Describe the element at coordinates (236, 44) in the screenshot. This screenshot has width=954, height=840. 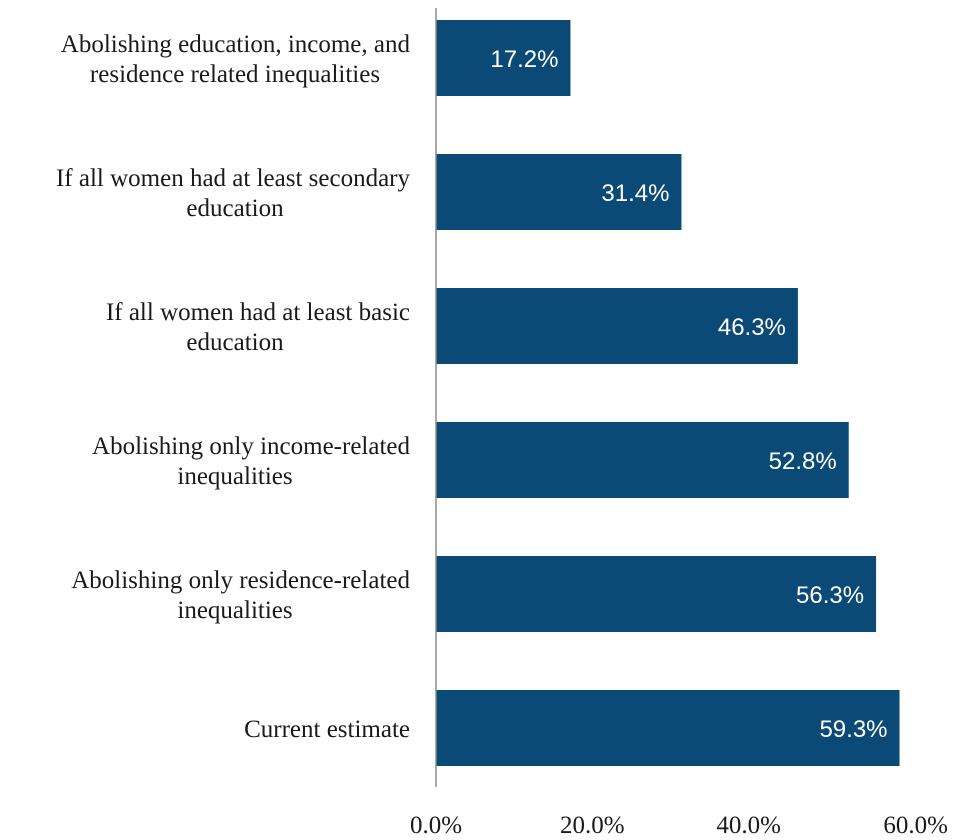
I see `category-label-1-line-1: Abolishing education, income, and` at that location.